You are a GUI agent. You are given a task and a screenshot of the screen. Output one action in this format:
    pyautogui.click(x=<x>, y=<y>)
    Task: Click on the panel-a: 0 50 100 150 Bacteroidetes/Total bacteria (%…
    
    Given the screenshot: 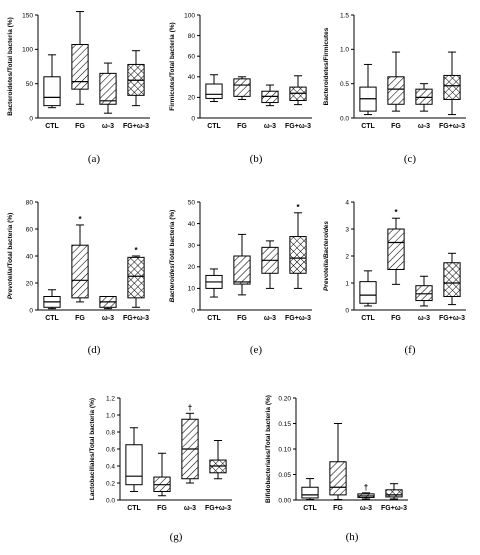 What is the action you would take?
    pyautogui.click(x=78, y=88)
    